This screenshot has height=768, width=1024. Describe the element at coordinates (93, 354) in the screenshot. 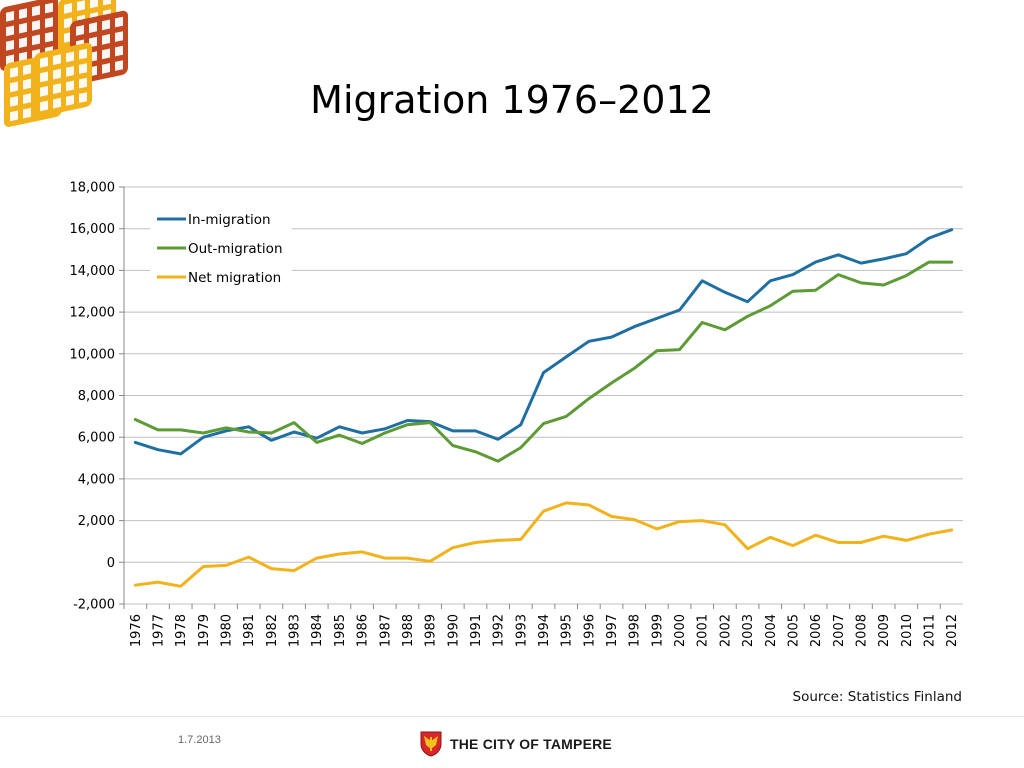

I see `y-tick-label: 10,000` at that location.